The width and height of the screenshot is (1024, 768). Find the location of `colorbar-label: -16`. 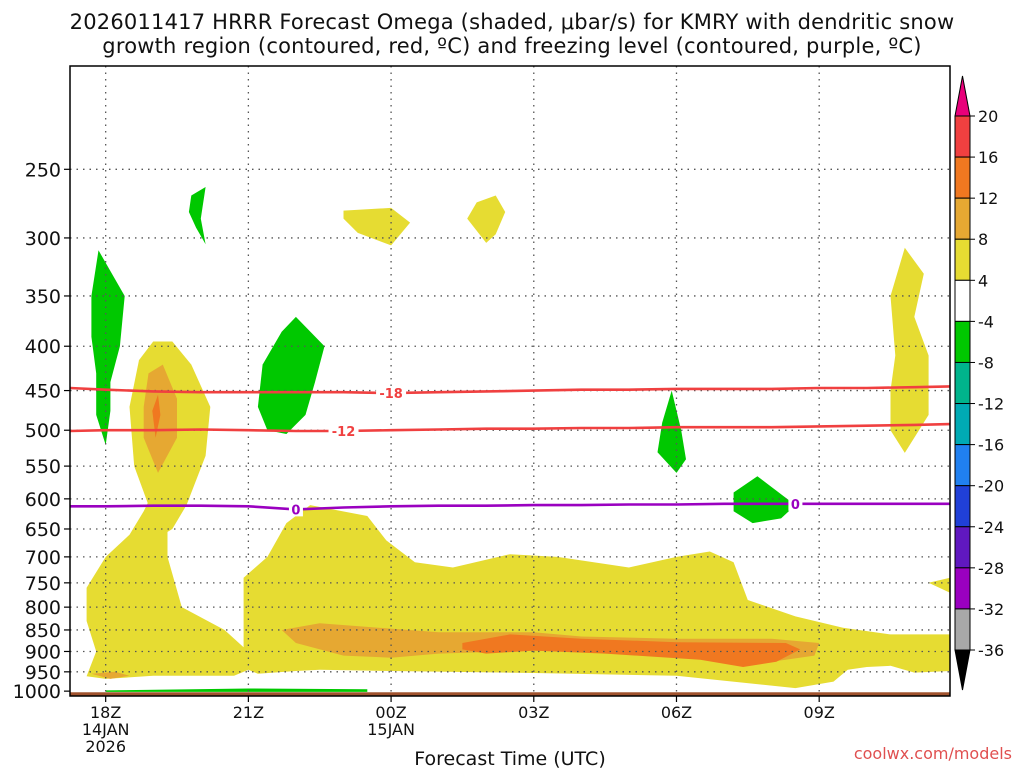

colorbar-label: -16 is located at coordinates (991, 445).